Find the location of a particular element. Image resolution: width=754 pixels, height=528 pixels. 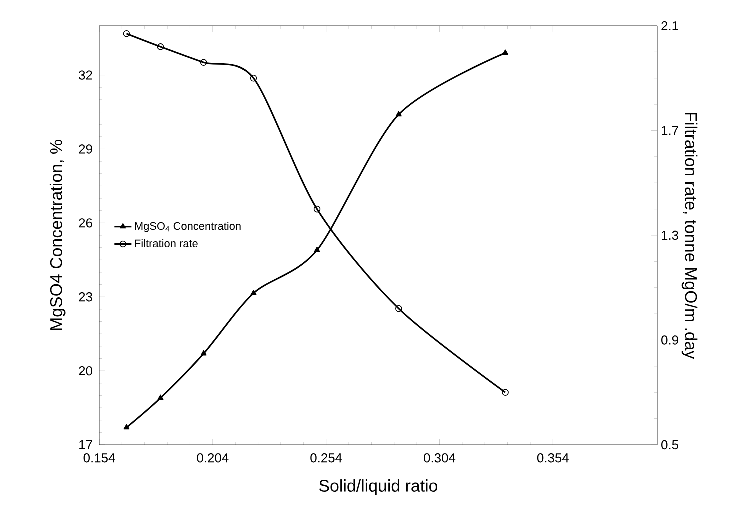

y2-tick-label: 0.5 is located at coordinates (670, 445).